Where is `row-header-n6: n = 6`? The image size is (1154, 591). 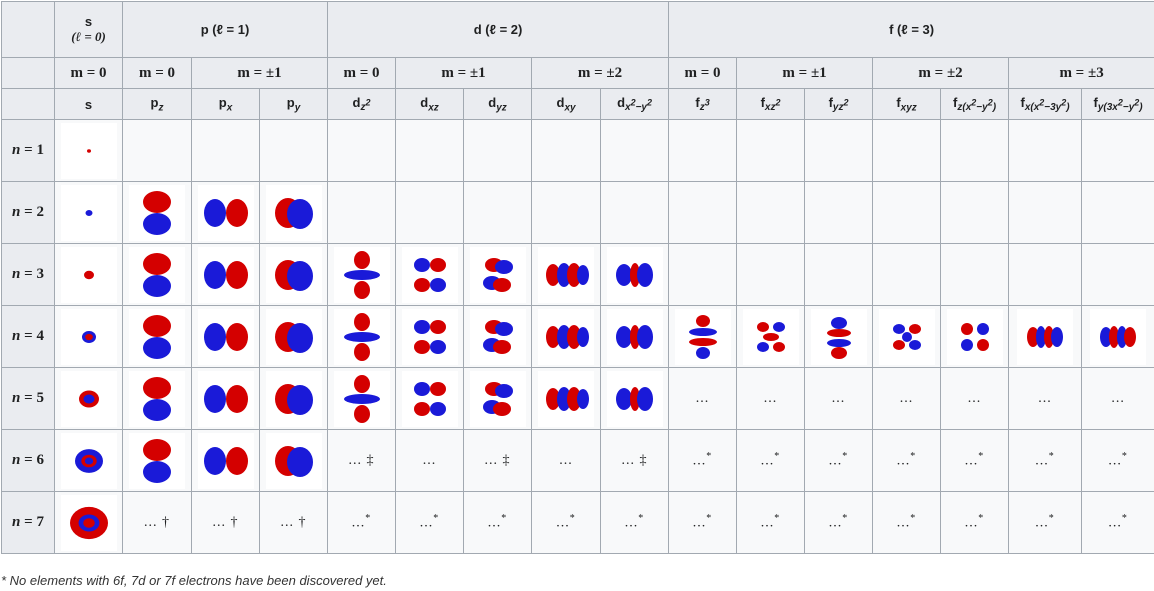
row-header-n6: n = 6 is located at coordinates (28, 460).